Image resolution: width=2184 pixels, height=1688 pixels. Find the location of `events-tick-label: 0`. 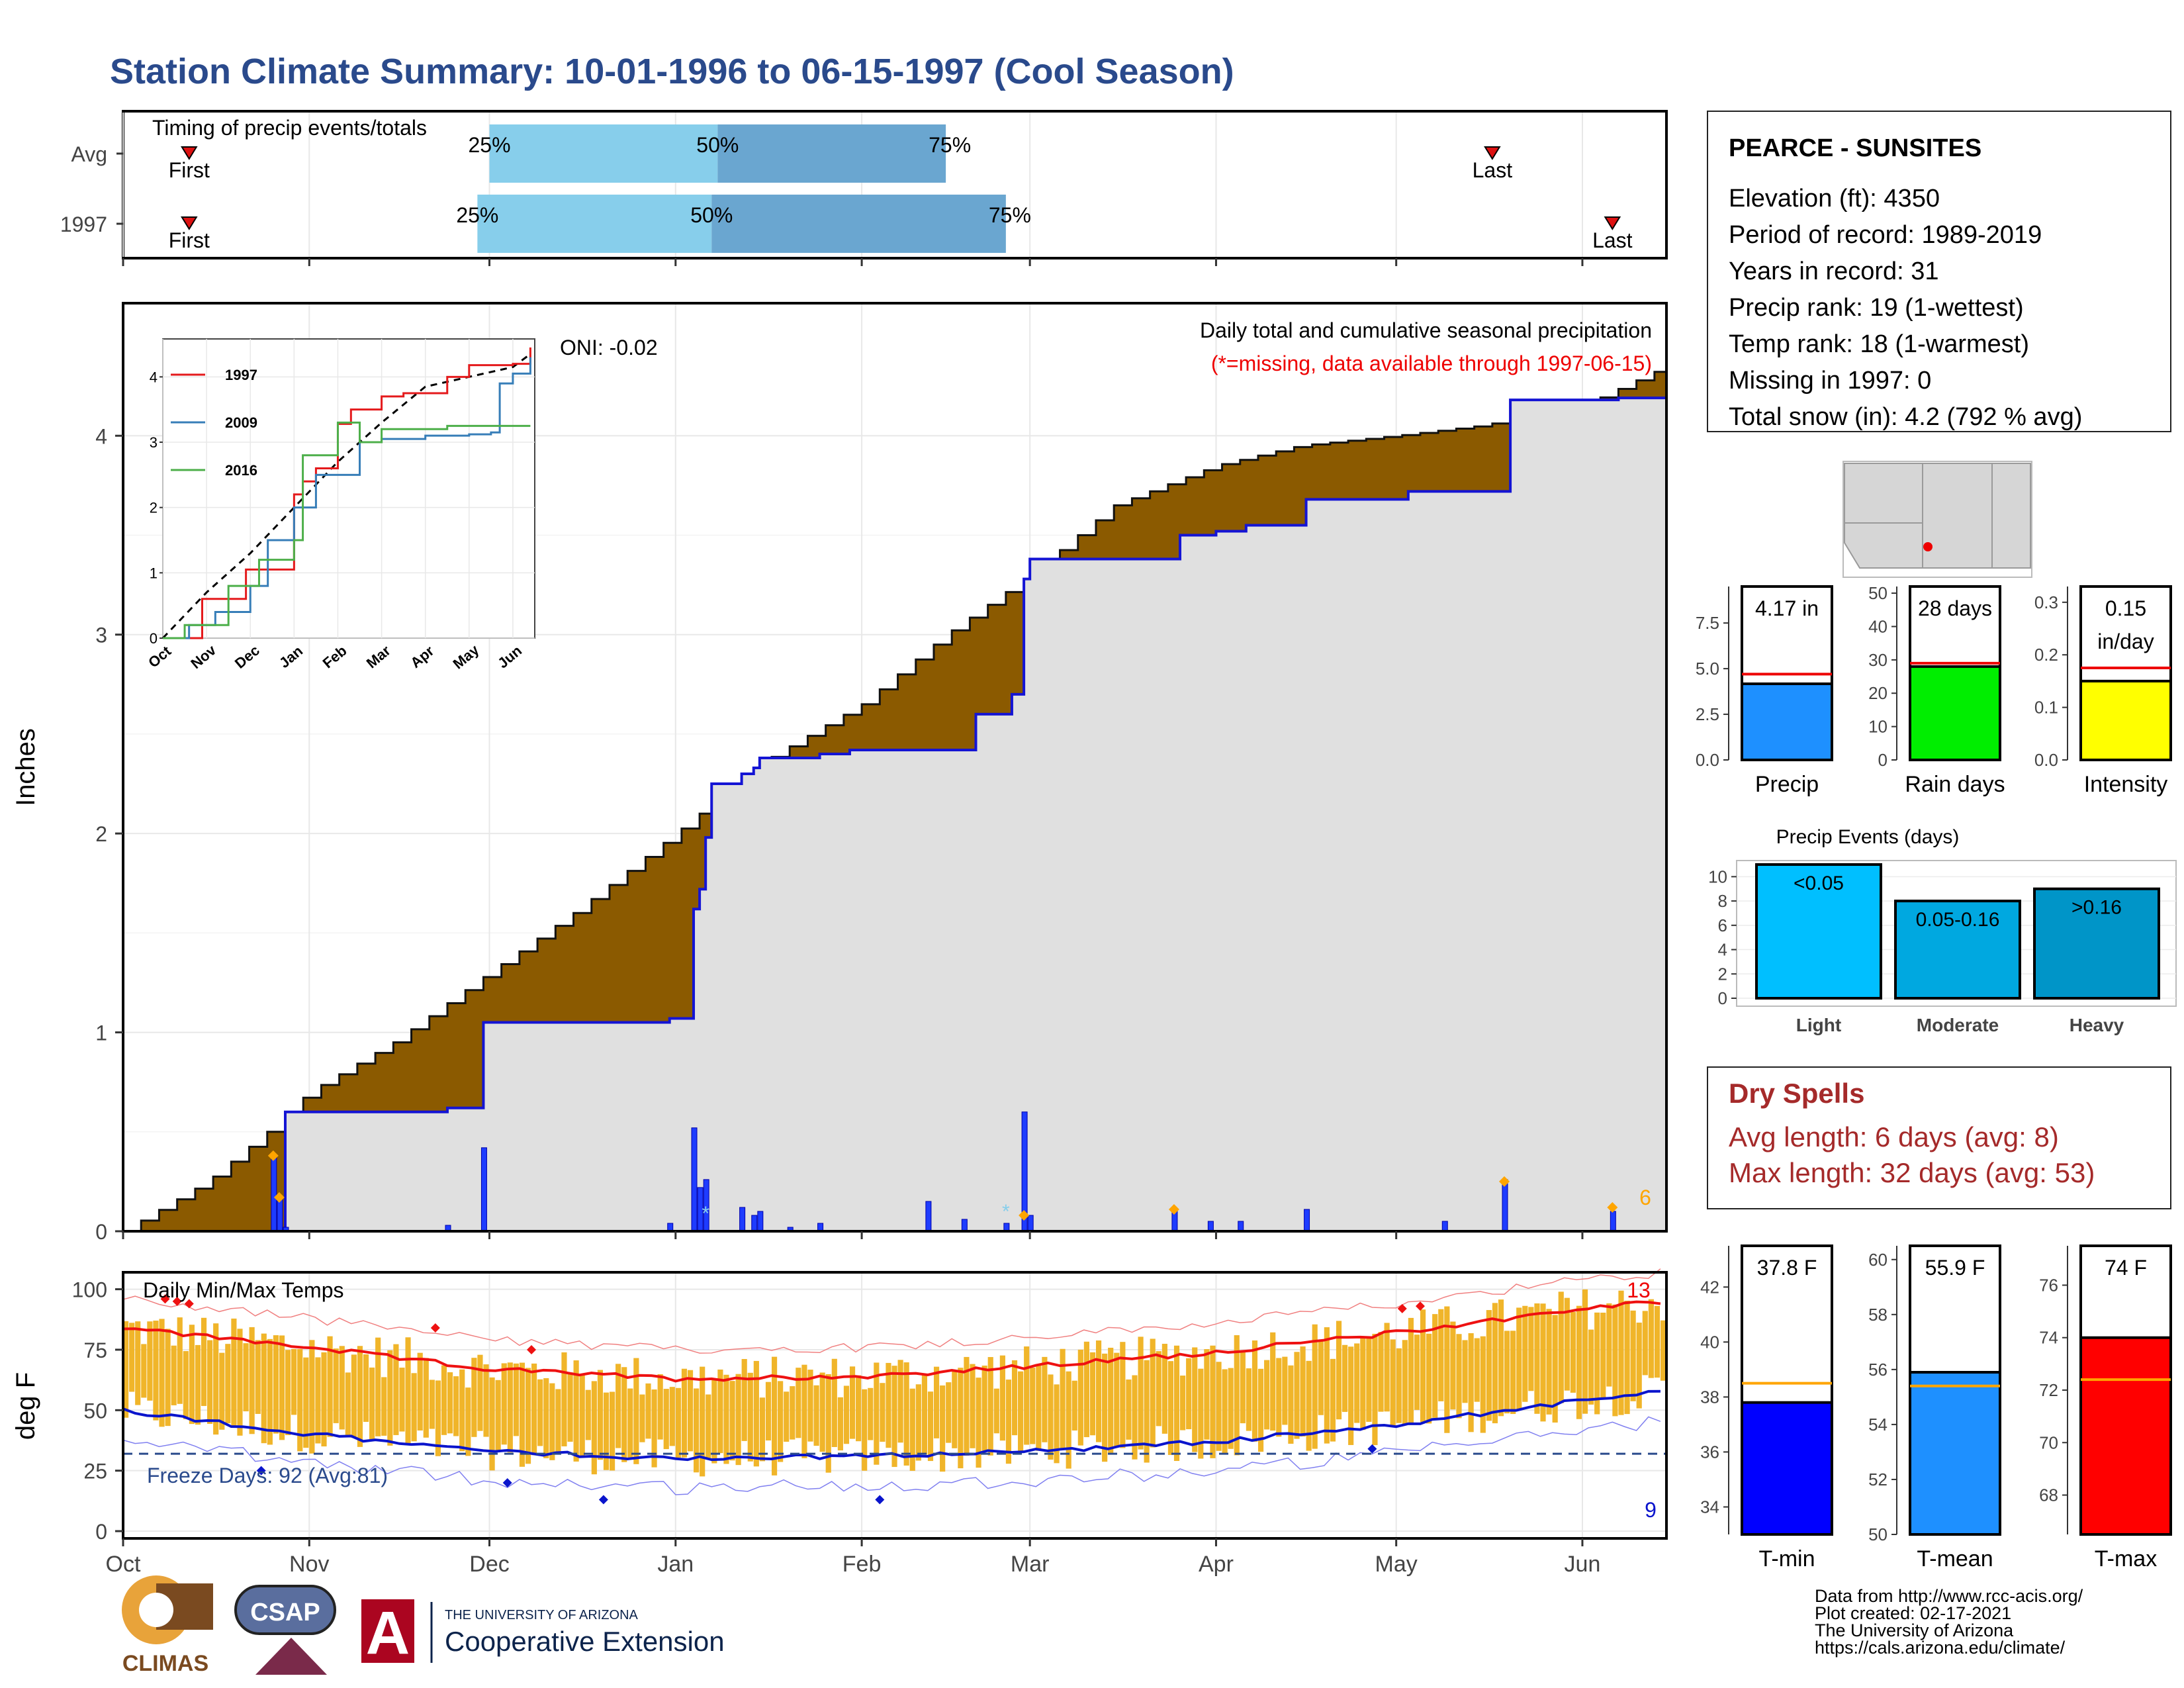

events-tick-label: 0 is located at coordinates (1723, 998).